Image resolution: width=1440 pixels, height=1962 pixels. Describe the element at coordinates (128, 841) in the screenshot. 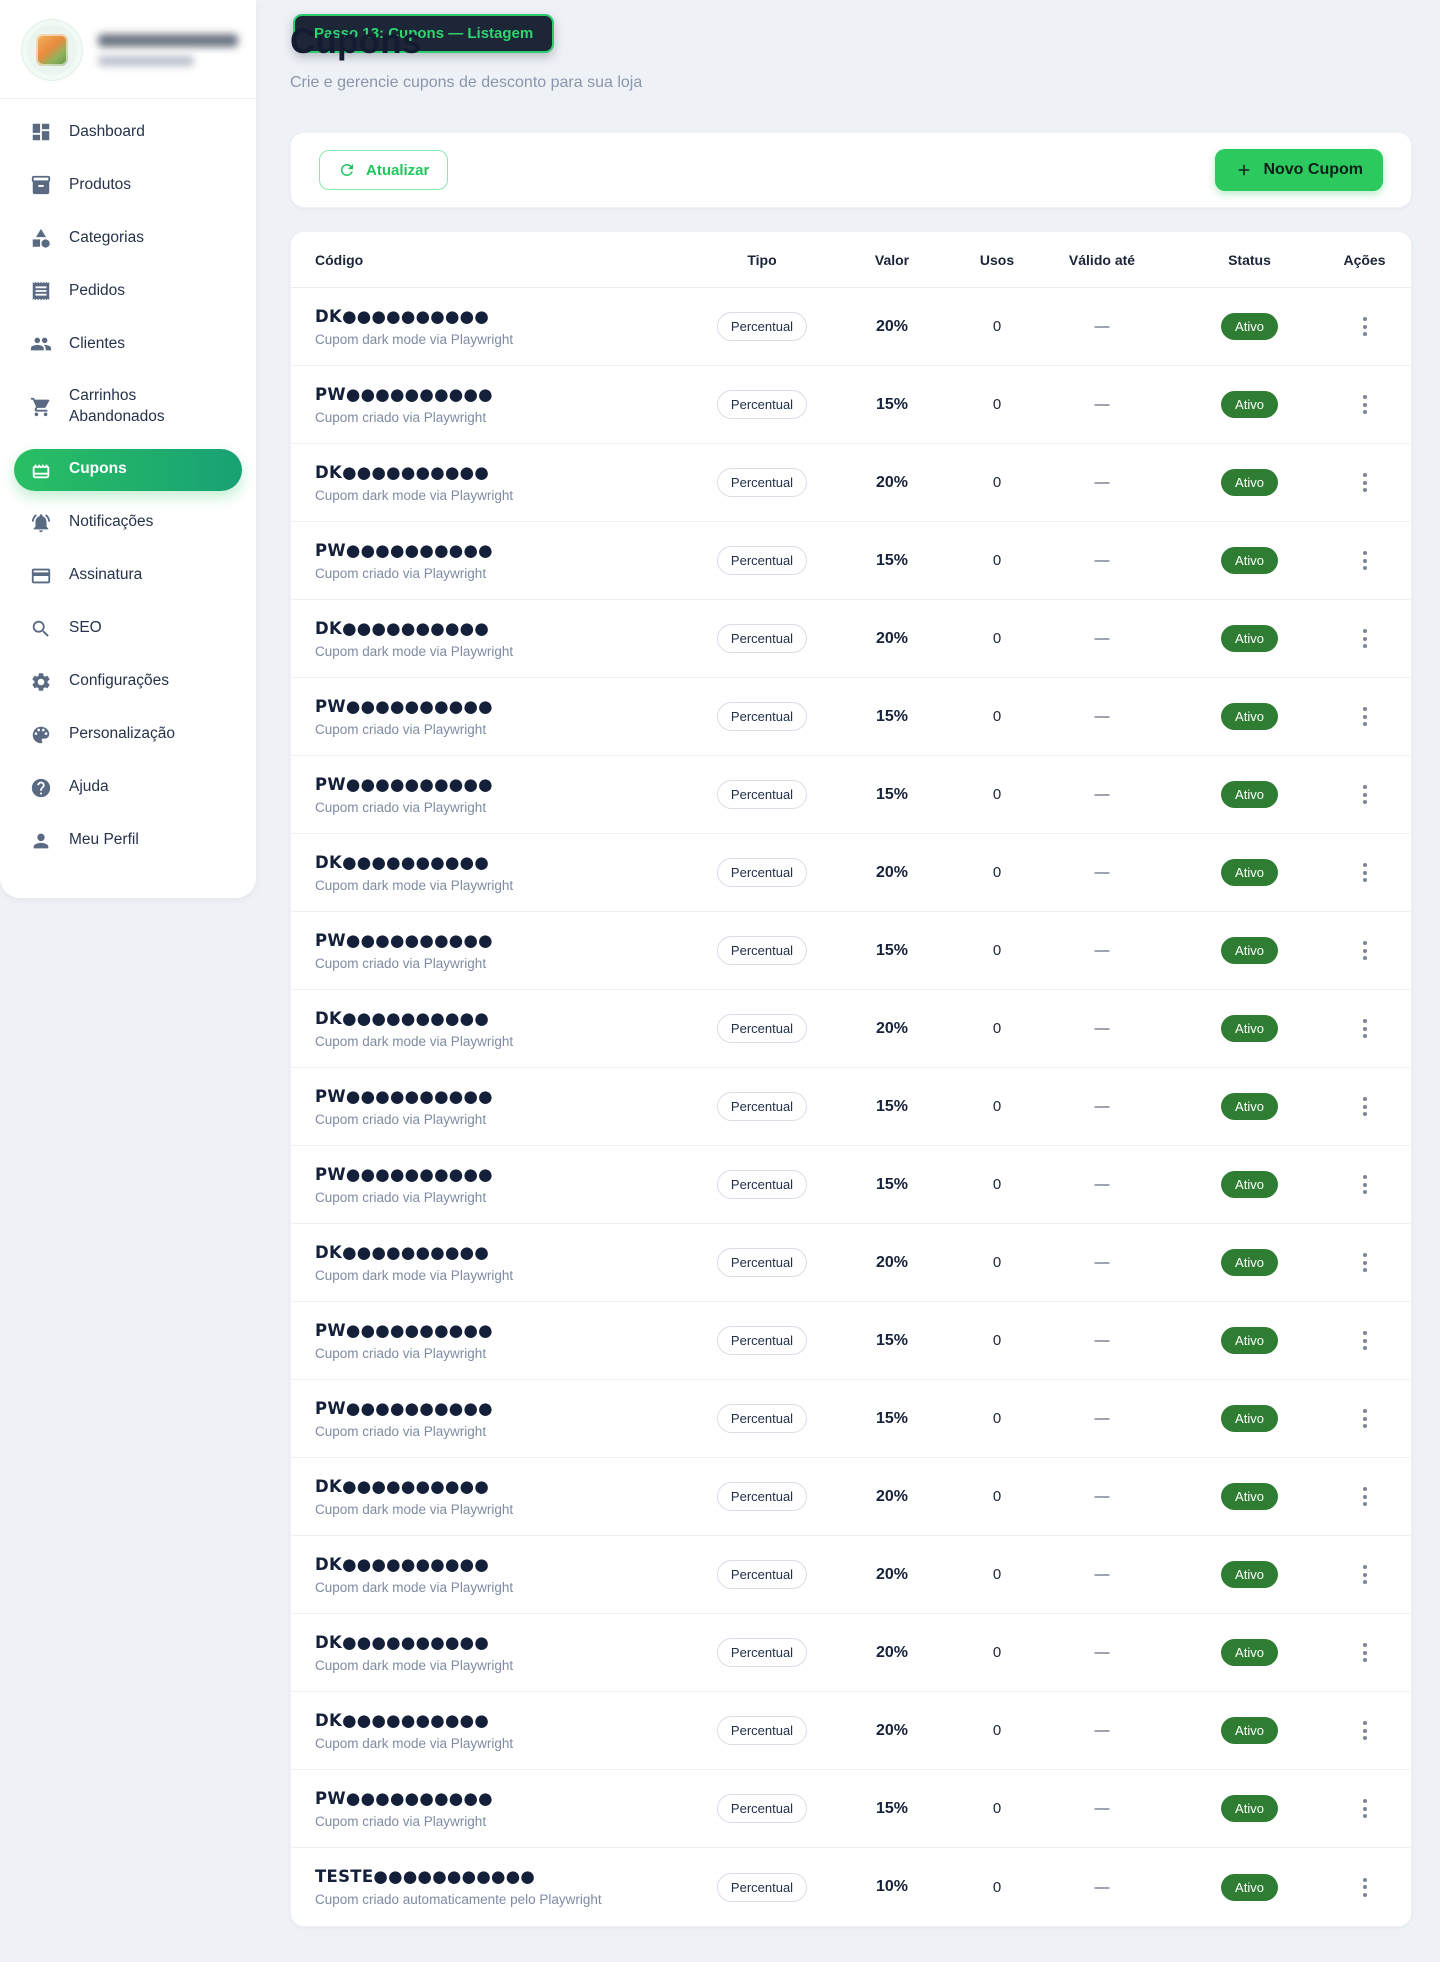

I see `sidebar-item-meu-perfil: Meu Perfil` at that location.